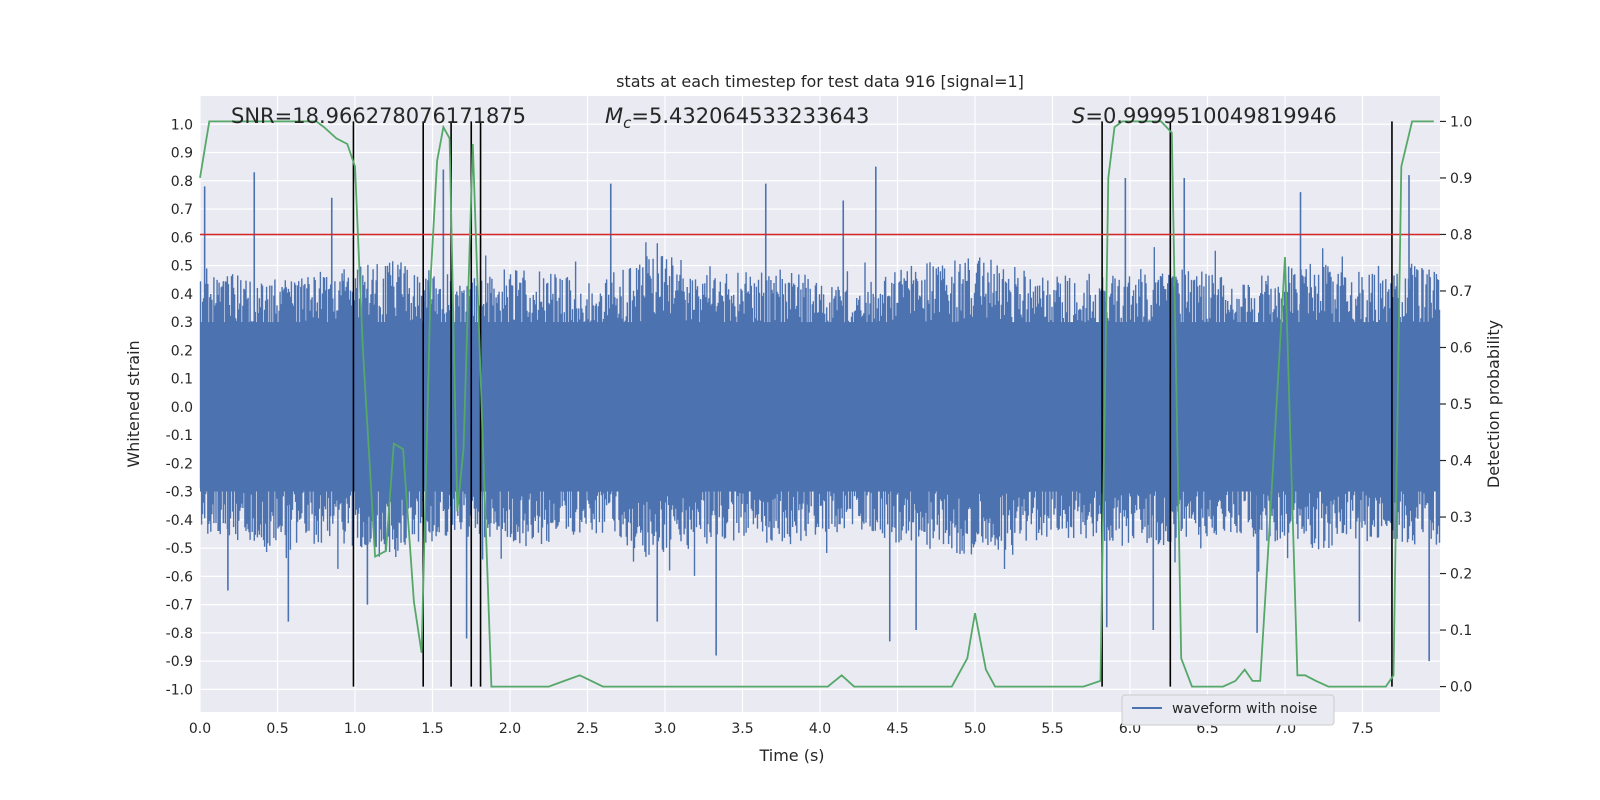 The width and height of the screenshot is (1600, 800). I want to click on x-tick-label: 2.0, so click(510, 729).